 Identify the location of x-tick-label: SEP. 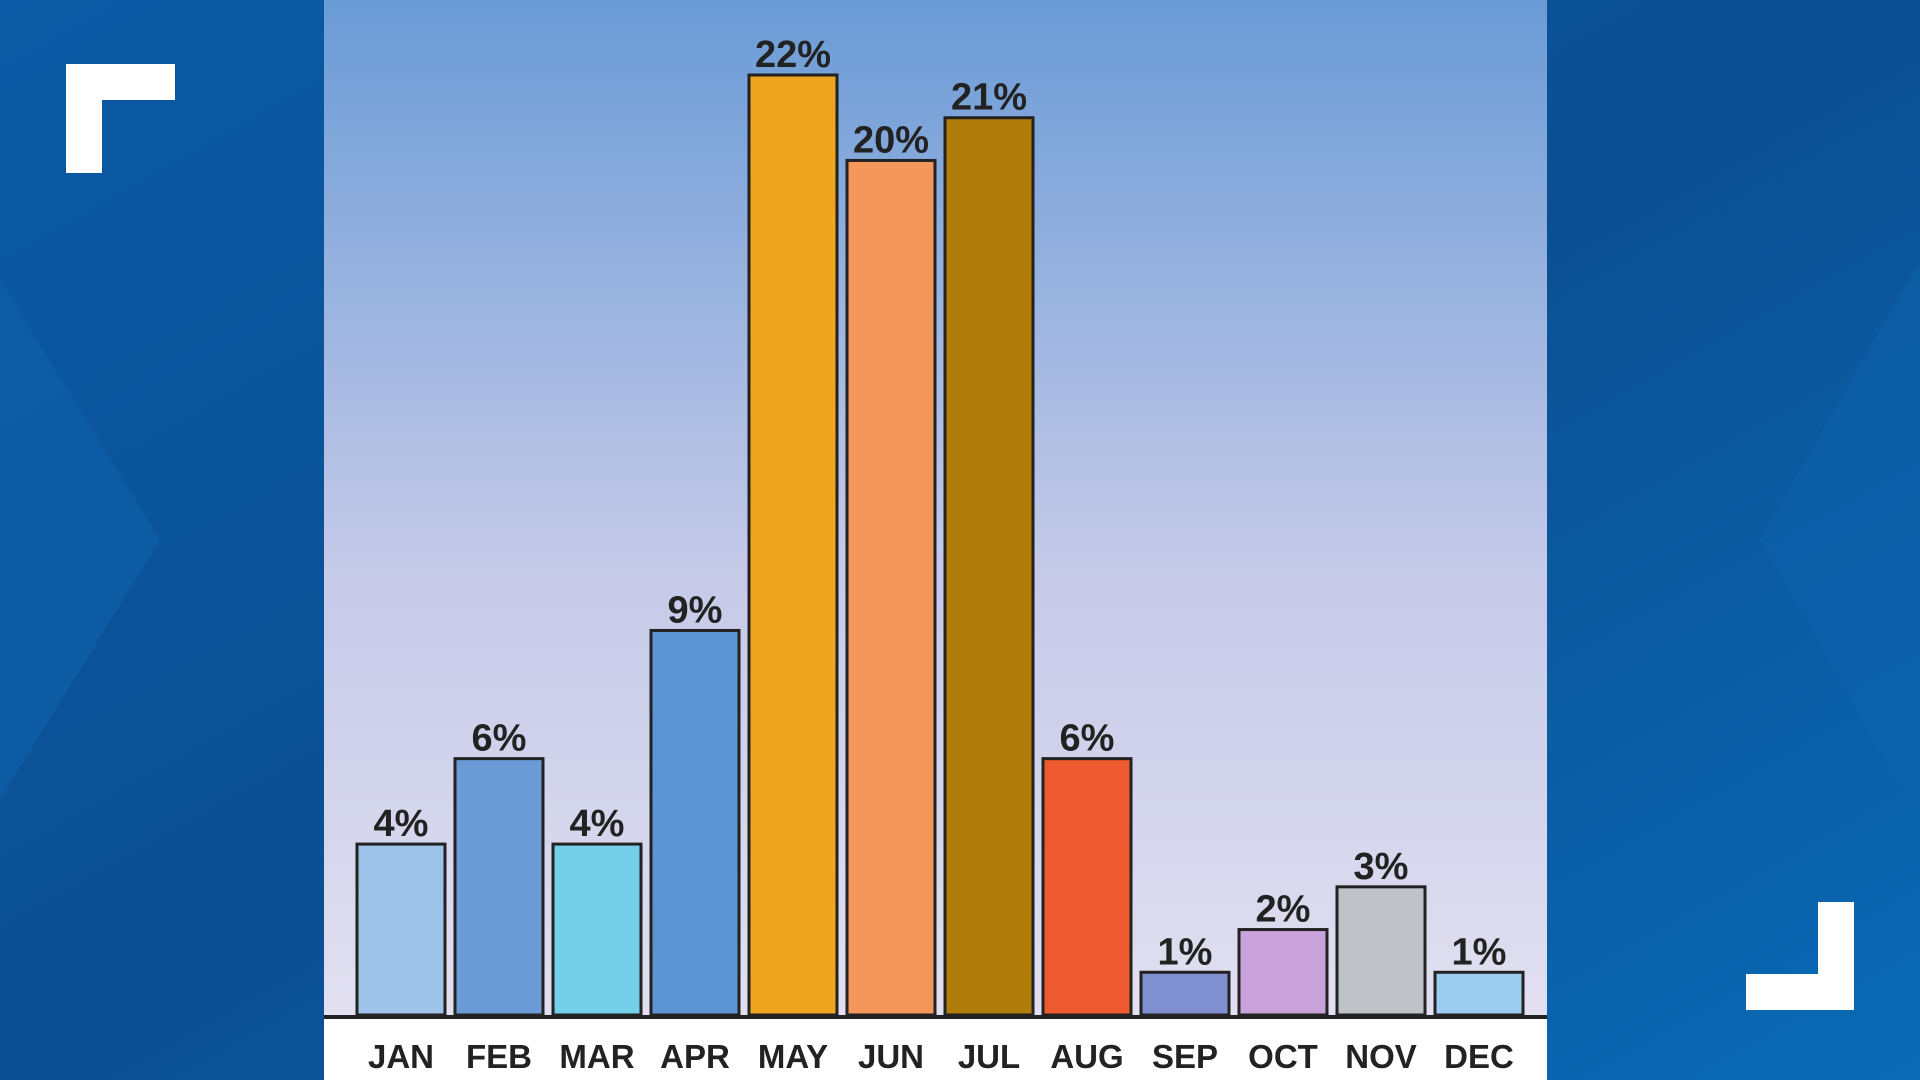
(1185, 1056).